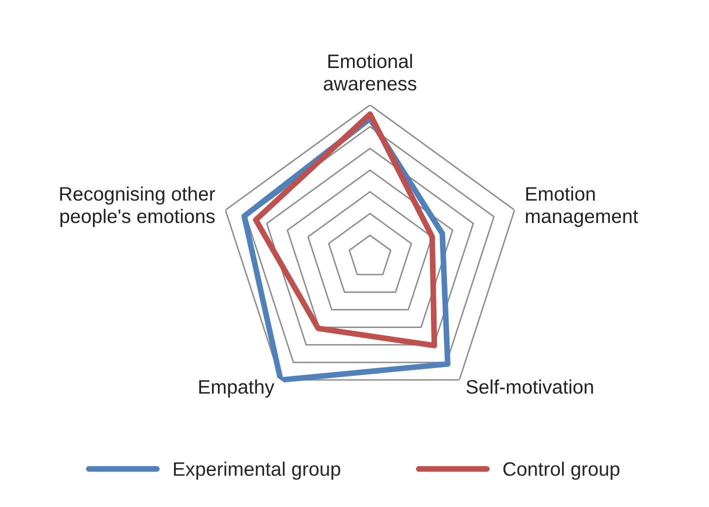 This screenshot has height=507, width=709. I want to click on legend-label: Experimental group, so click(257, 471).